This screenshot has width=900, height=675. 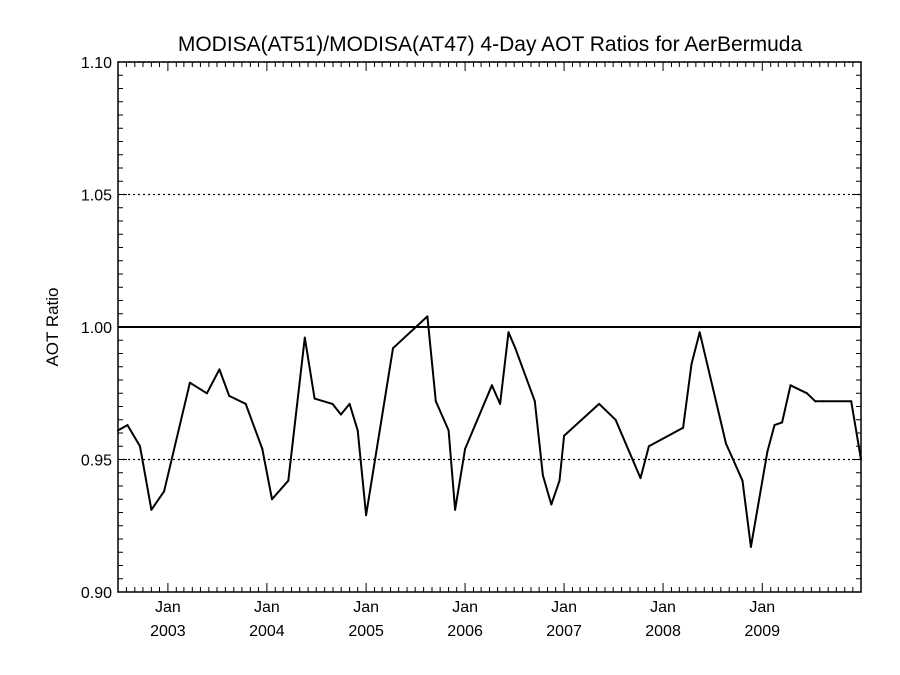 What do you see at coordinates (96, 593) in the screenshot?
I see `y-tick-label: 0.90` at bounding box center [96, 593].